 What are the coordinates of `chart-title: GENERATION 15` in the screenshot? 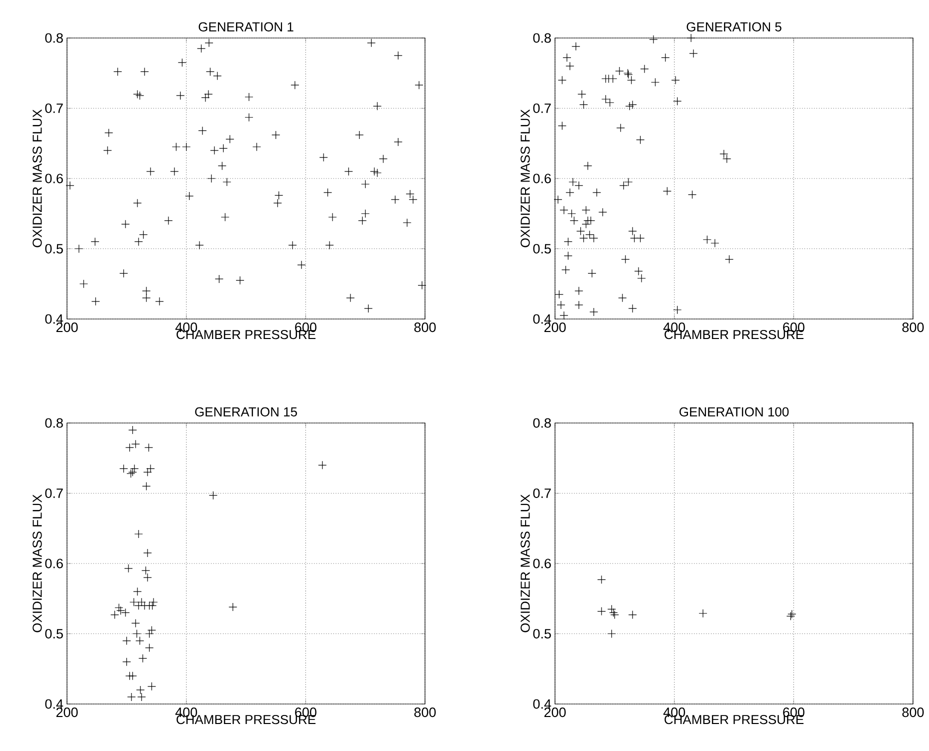 It's located at (246, 411).